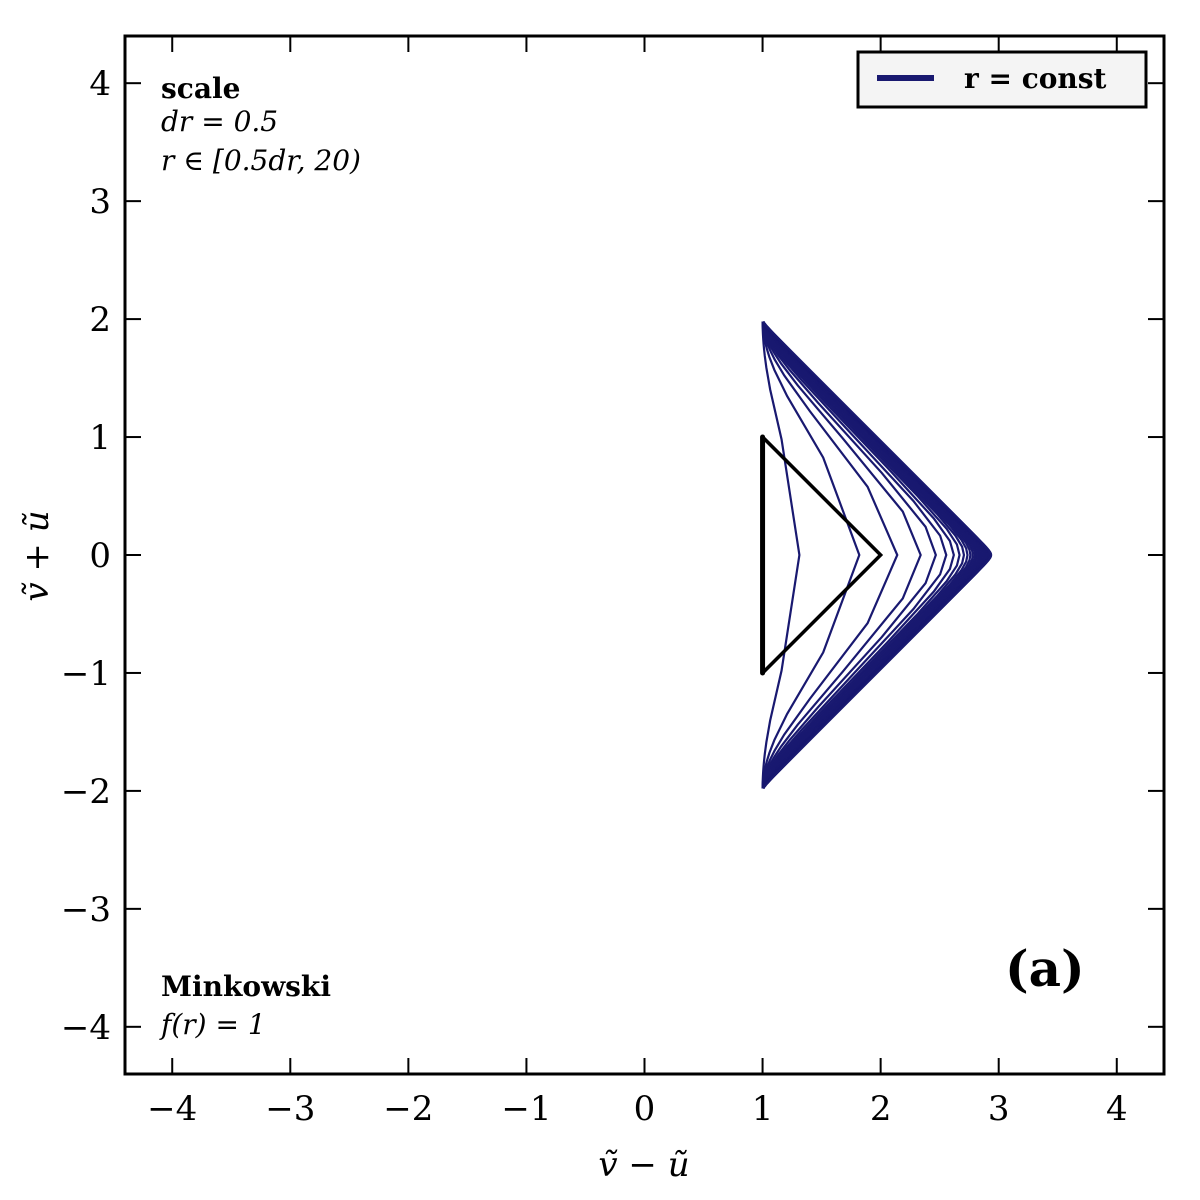 The height and width of the screenshot is (1200, 1200). What do you see at coordinates (526, 1109) in the screenshot?
I see `x-tick-label-3: −1` at bounding box center [526, 1109].